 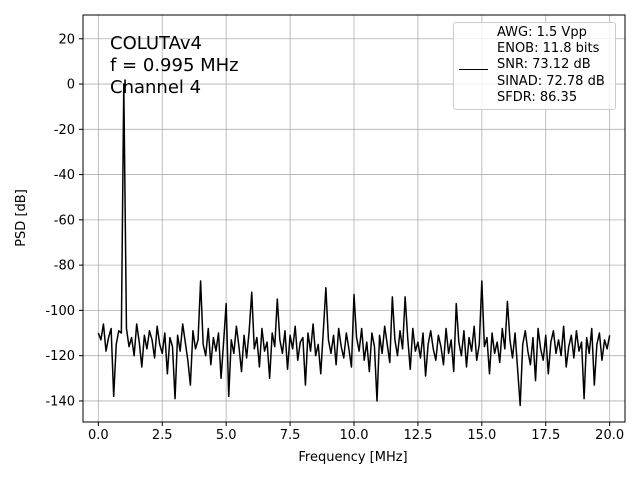 What do you see at coordinates (226, 435) in the screenshot?
I see `x-tick-label: 5.0` at bounding box center [226, 435].